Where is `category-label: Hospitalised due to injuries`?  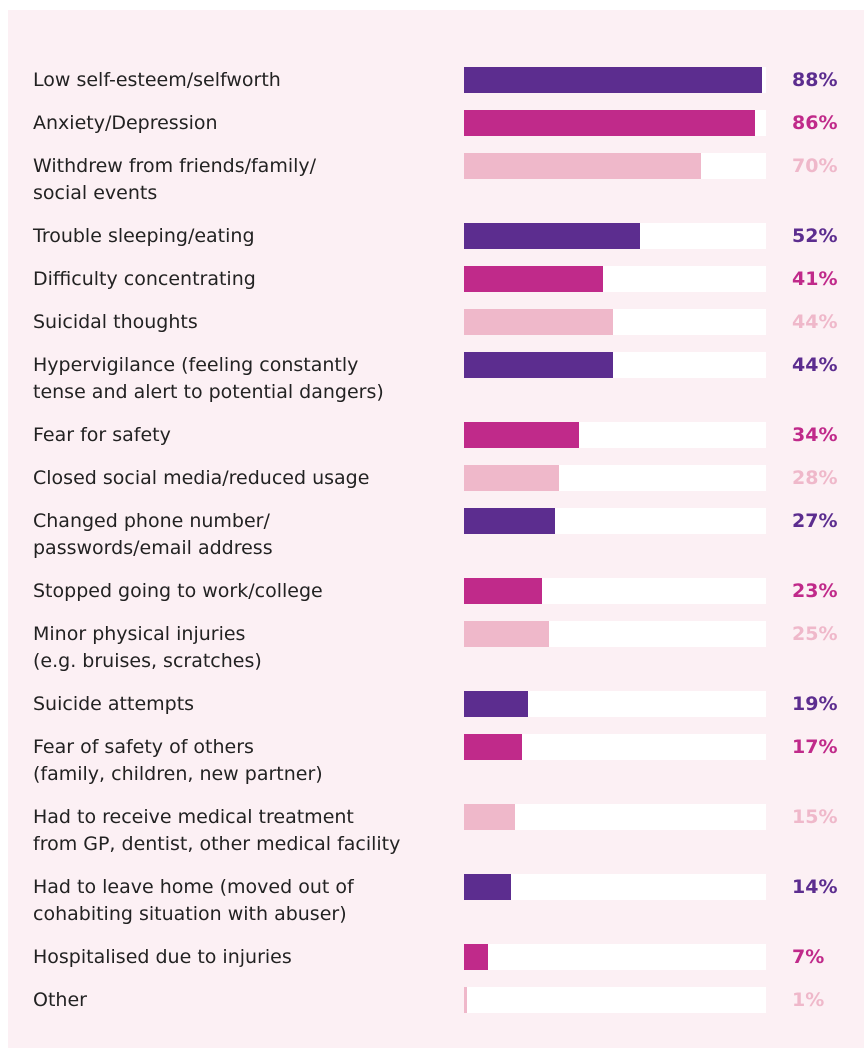 category-label: Hospitalised due to injuries is located at coordinates (162, 957).